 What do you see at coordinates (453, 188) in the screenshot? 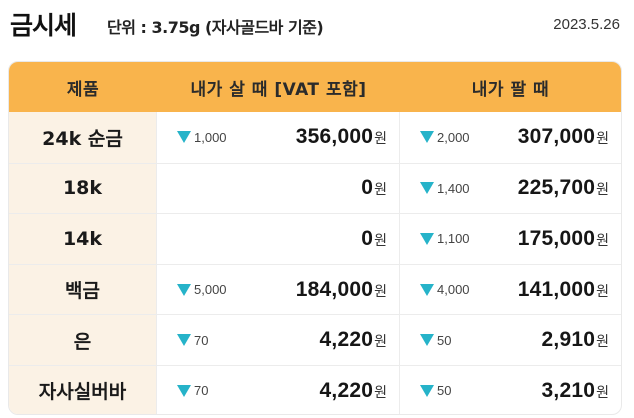
I see `sell-change-value: 1,400` at bounding box center [453, 188].